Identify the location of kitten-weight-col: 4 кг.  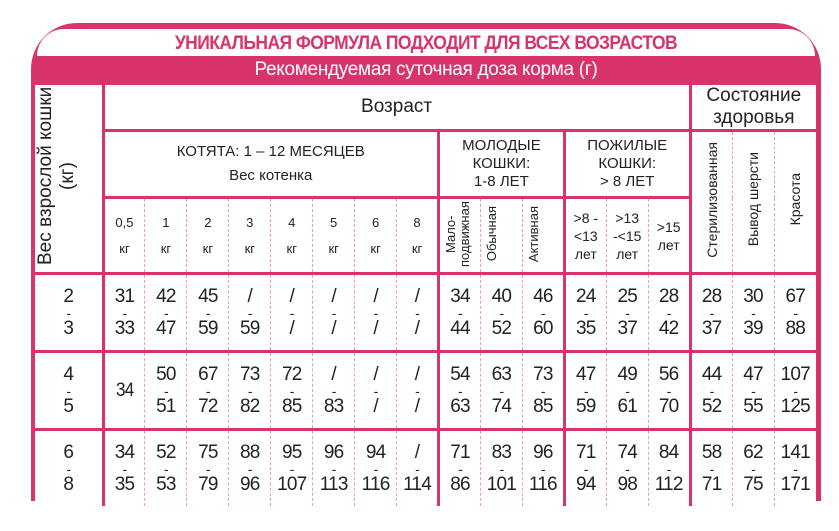
(292, 236).